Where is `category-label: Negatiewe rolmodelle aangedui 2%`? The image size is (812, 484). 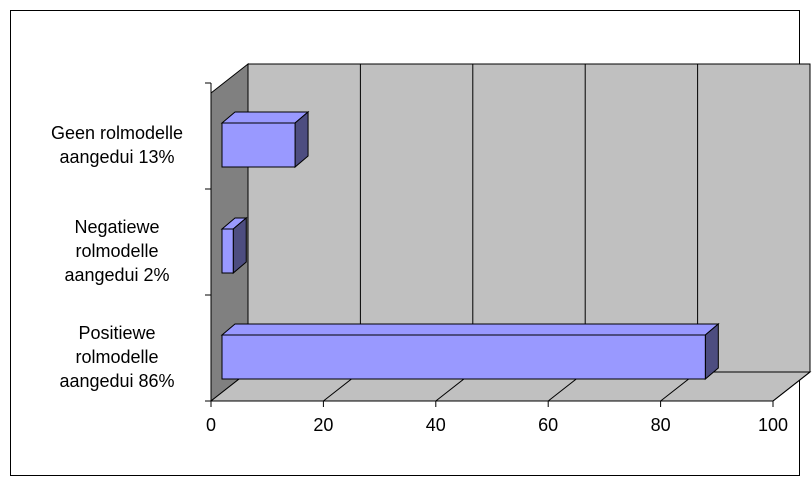 category-label: Negatiewe rolmodelle aangedui 2% is located at coordinates (116, 251).